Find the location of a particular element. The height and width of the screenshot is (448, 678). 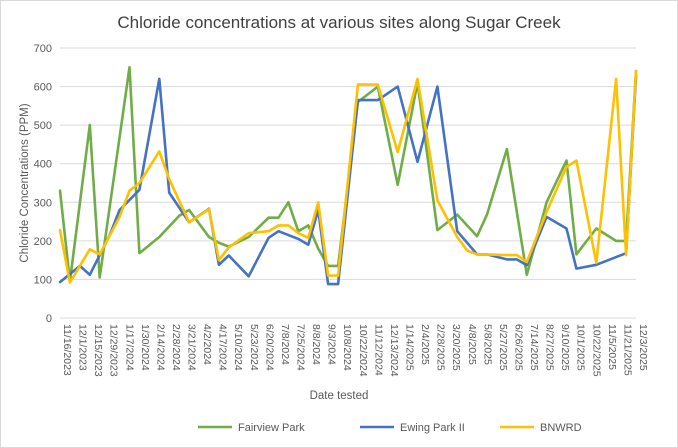

x-tick-label: 12/3/2025 is located at coordinates (643, 347).